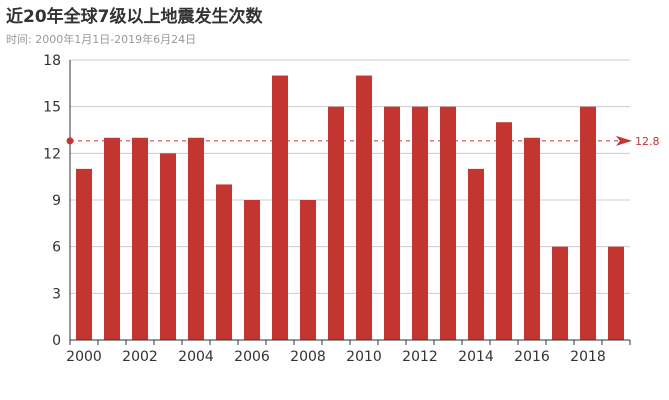 This screenshot has width=669, height=400. Describe the element at coordinates (420, 357) in the screenshot. I see `x-tick-label: 2012` at that location.